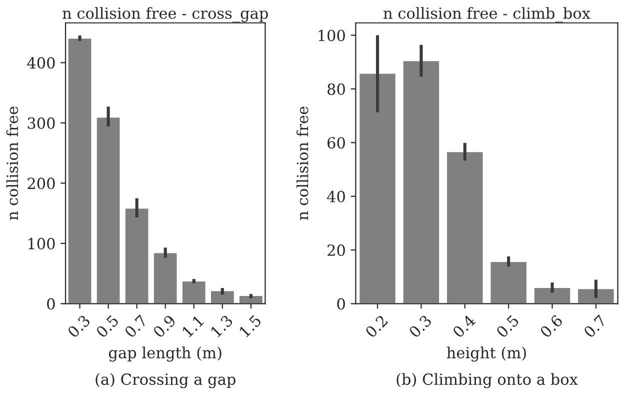 The image size is (624, 416). What do you see at coordinates (486, 354) in the screenshot?
I see `x-axis-title: height (m)` at bounding box center [486, 354].